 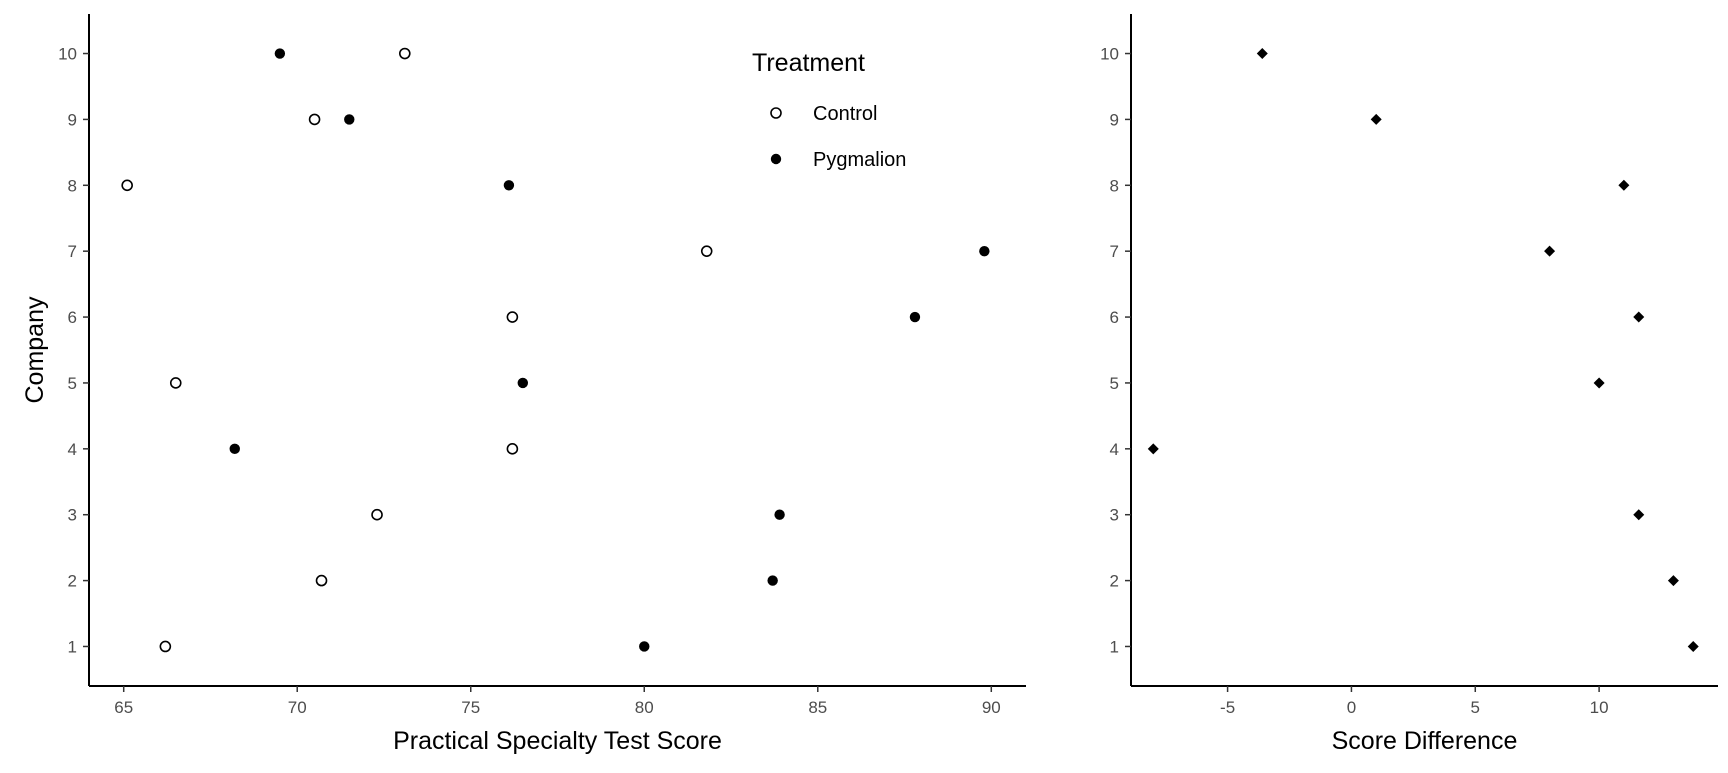 What do you see at coordinates (1475, 707) in the screenshot?
I see `x-tick-label: 5` at bounding box center [1475, 707].